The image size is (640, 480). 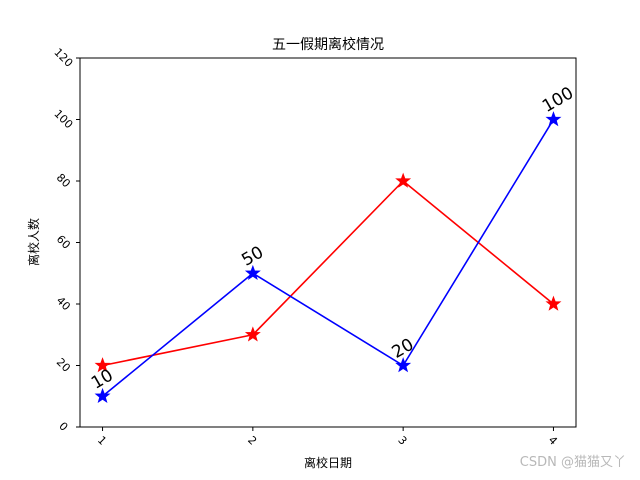 I want to click on y-tick-label: 20, so click(x=63, y=365).